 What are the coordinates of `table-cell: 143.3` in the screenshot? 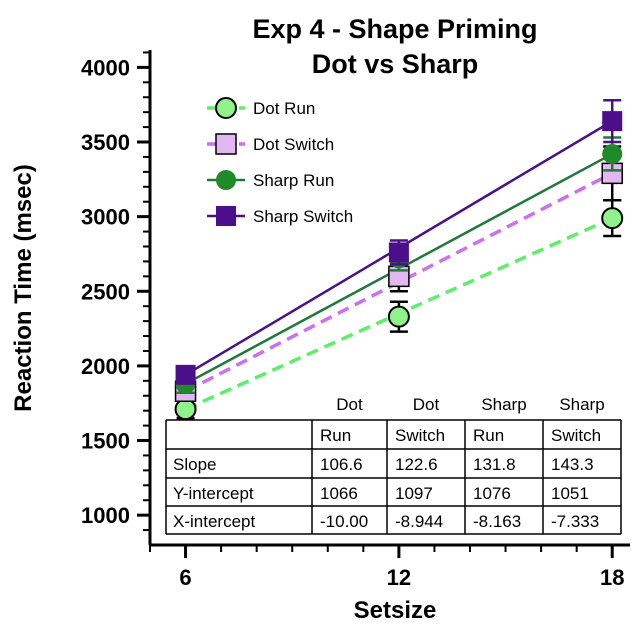 It's located at (572, 464).